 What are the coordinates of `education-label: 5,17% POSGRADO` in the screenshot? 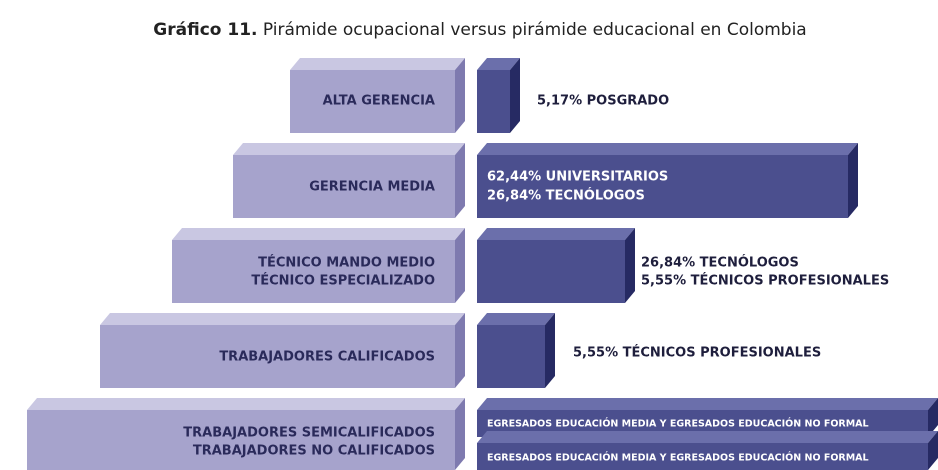 It's located at (603, 101).